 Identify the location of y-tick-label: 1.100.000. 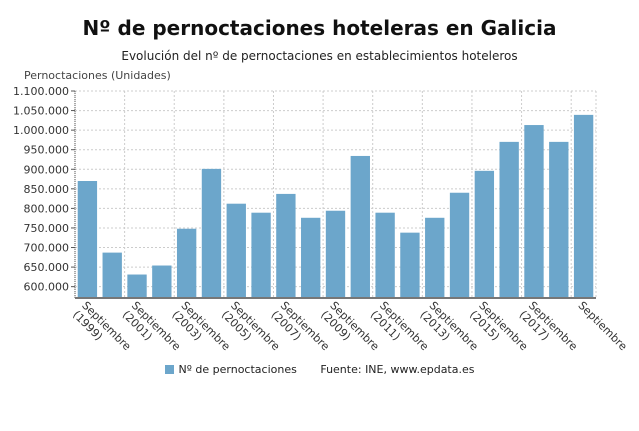
(41, 91).